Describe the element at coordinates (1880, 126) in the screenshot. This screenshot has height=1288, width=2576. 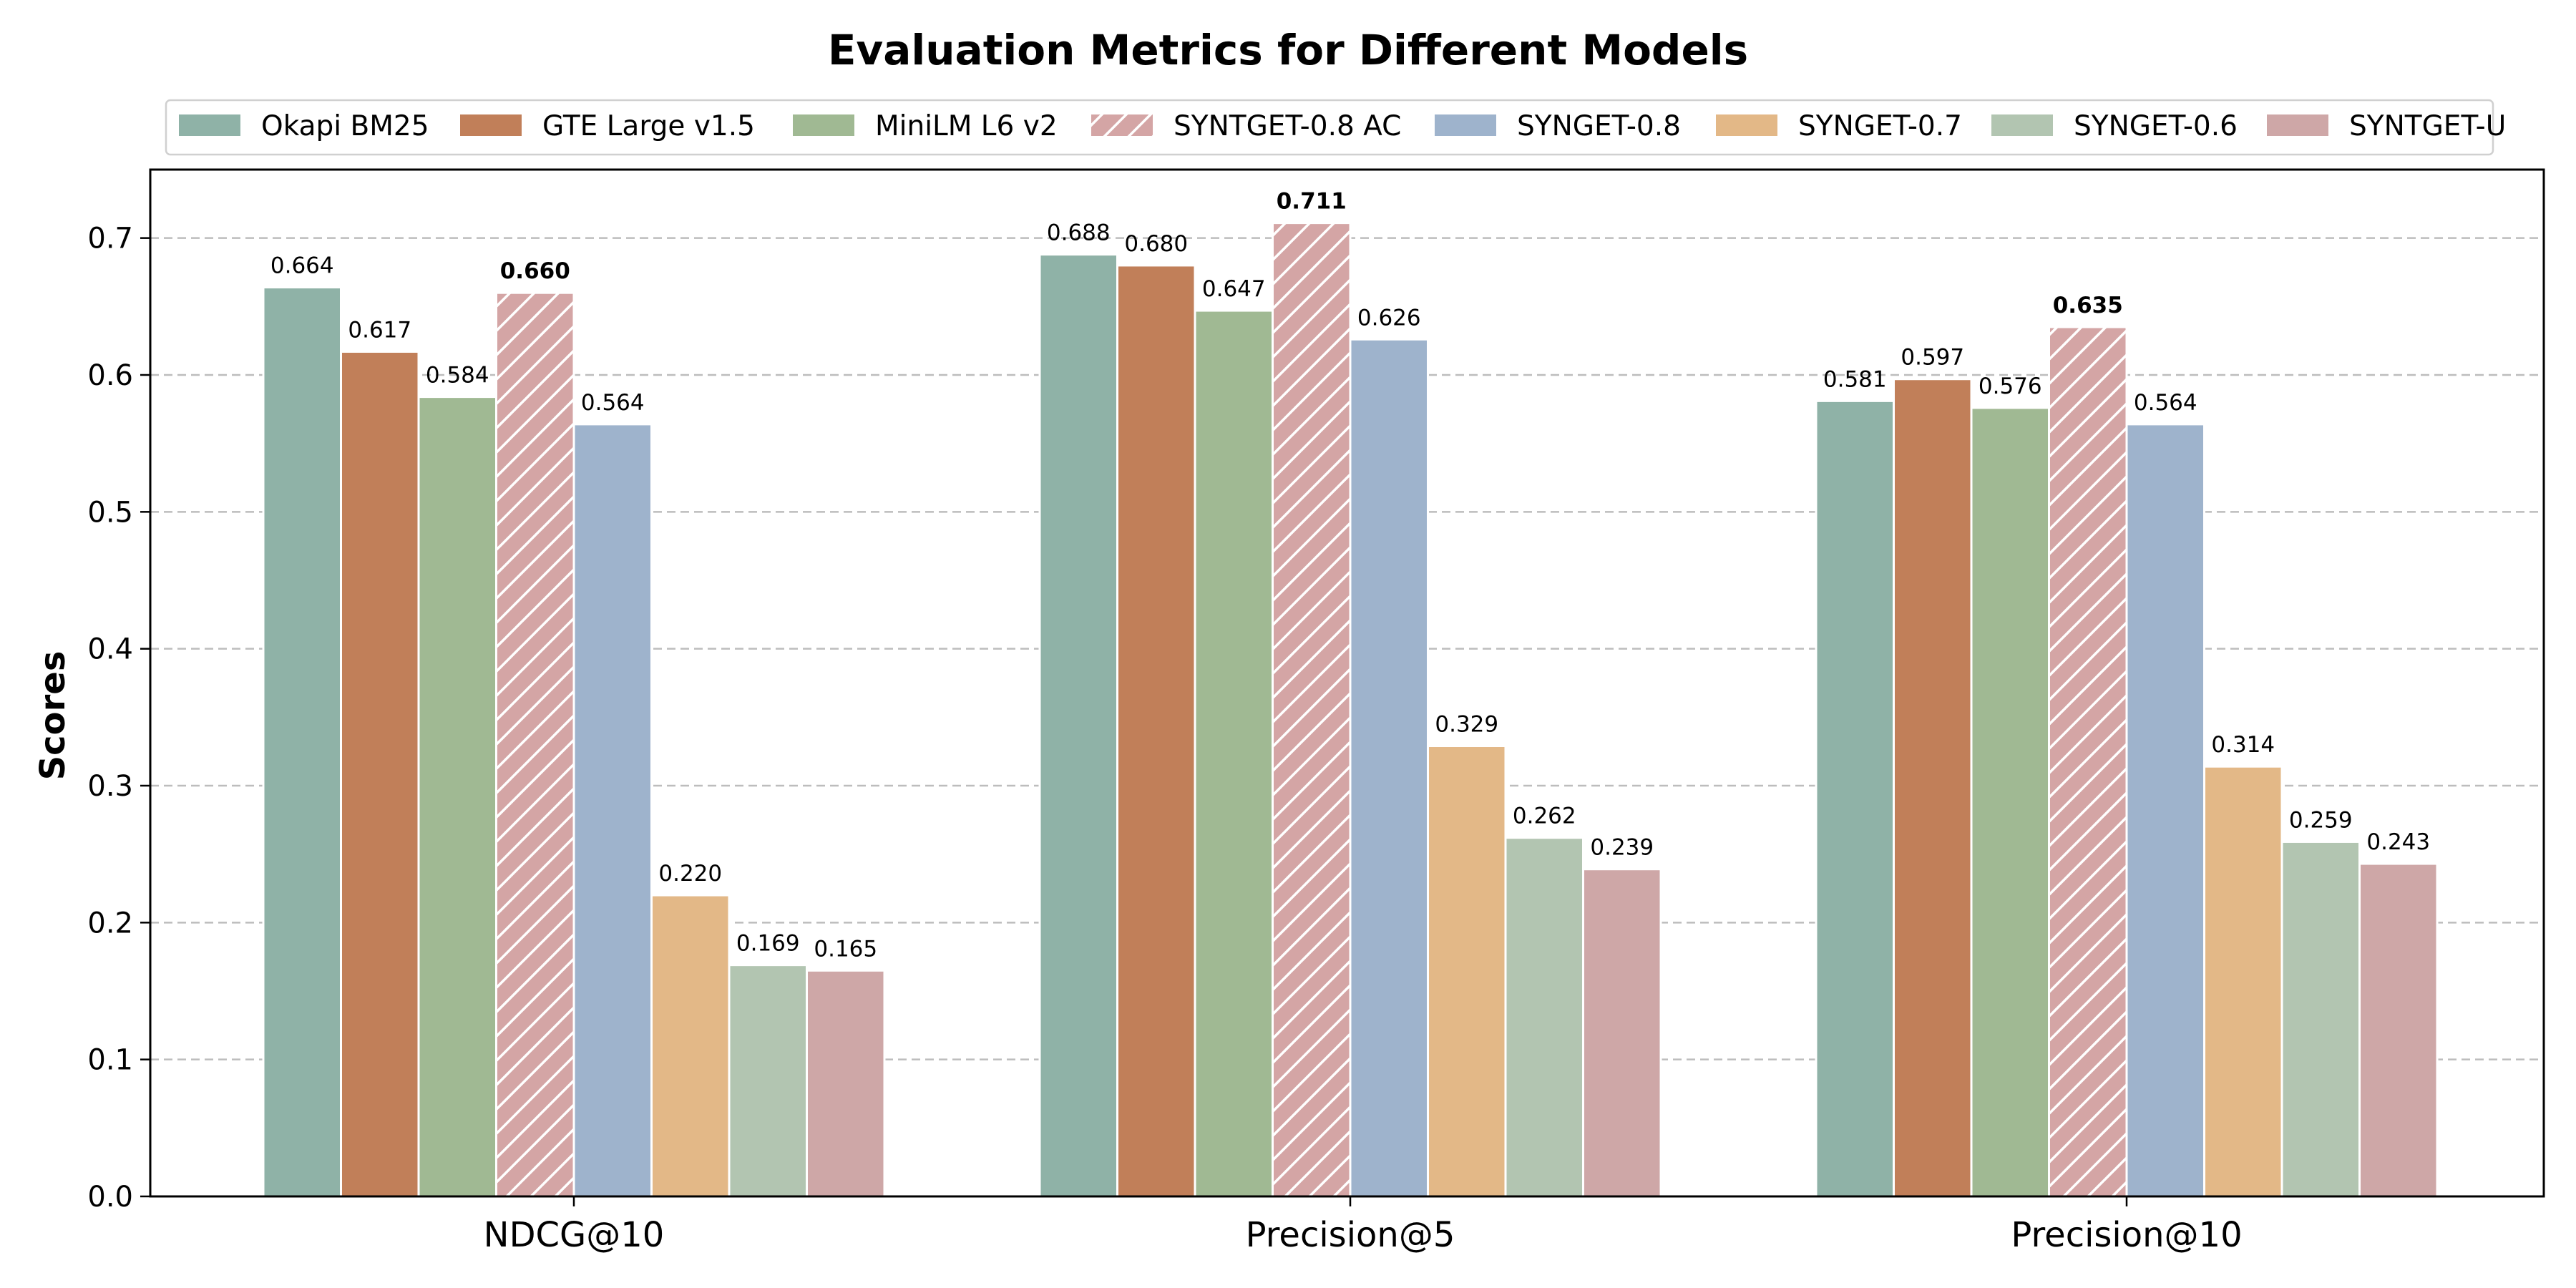
I see `legend-label: SYNGET-0.7` at that location.